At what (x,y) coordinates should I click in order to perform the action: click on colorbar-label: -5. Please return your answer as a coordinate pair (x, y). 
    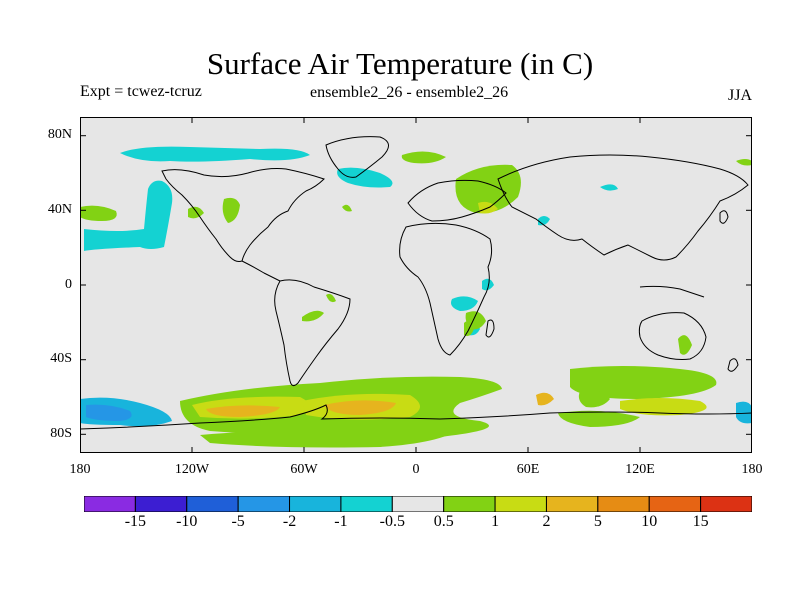
    Looking at the image, I should click on (238, 521).